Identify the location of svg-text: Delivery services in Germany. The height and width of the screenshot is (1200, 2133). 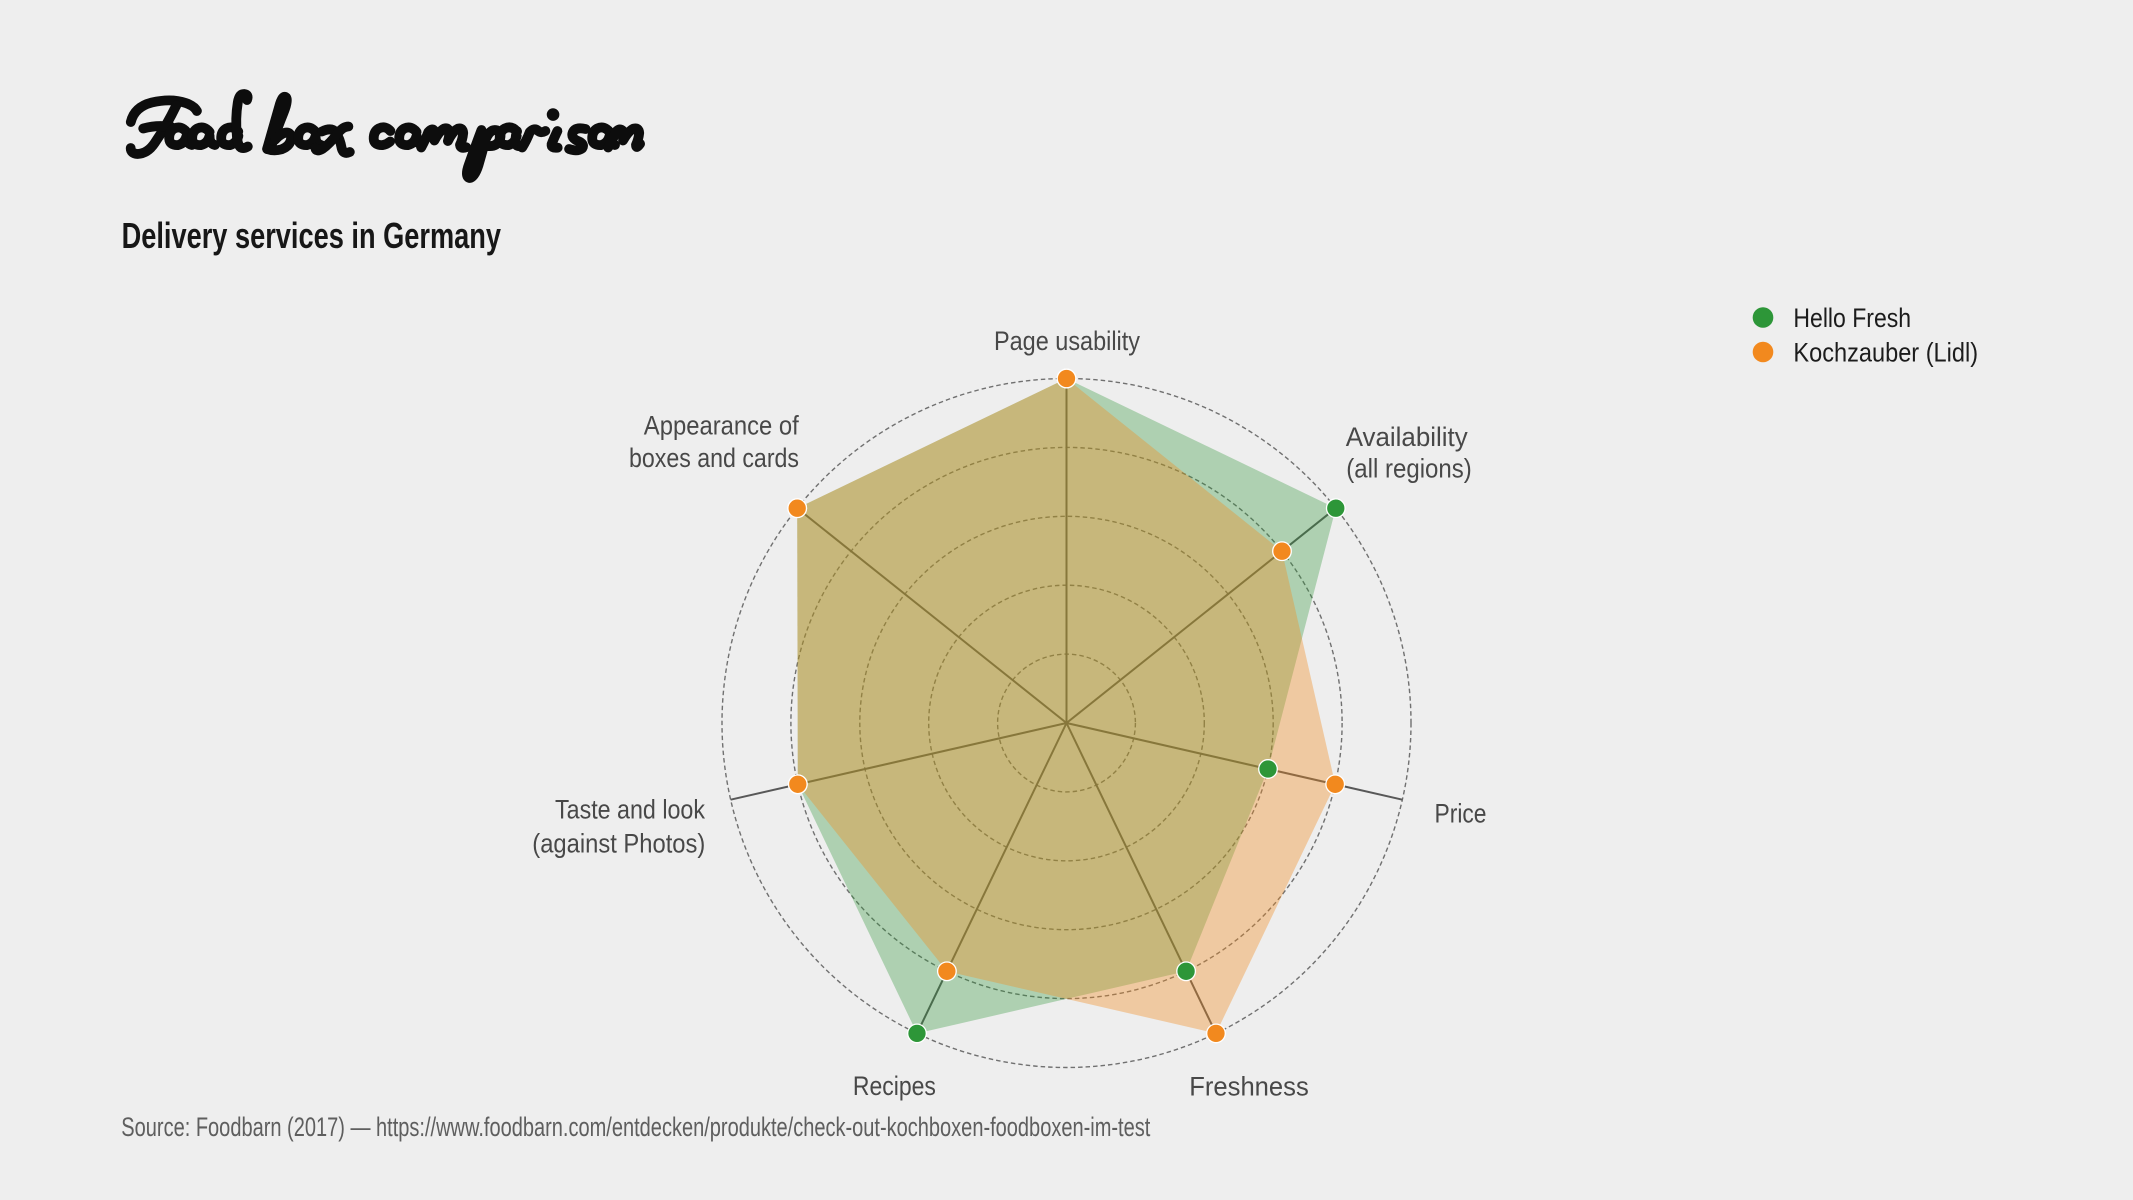
(311, 235).